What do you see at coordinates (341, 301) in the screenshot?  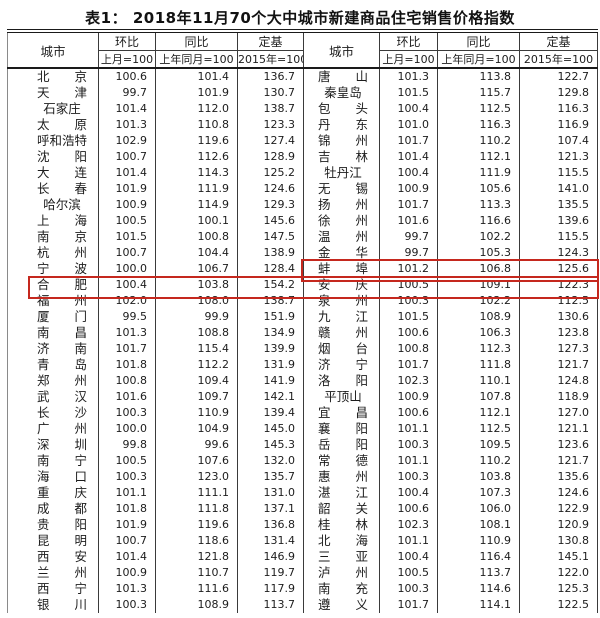 I see `city-cell: 泉州` at bounding box center [341, 301].